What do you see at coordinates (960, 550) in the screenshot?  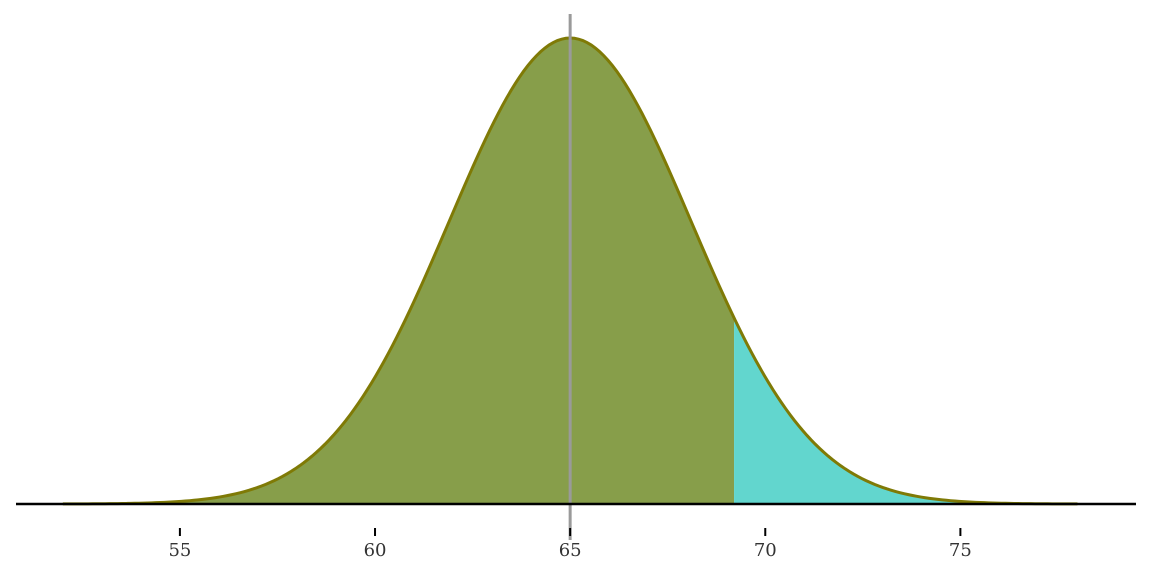 I see `x-tick-label: 75` at bounding box center [960, 550].